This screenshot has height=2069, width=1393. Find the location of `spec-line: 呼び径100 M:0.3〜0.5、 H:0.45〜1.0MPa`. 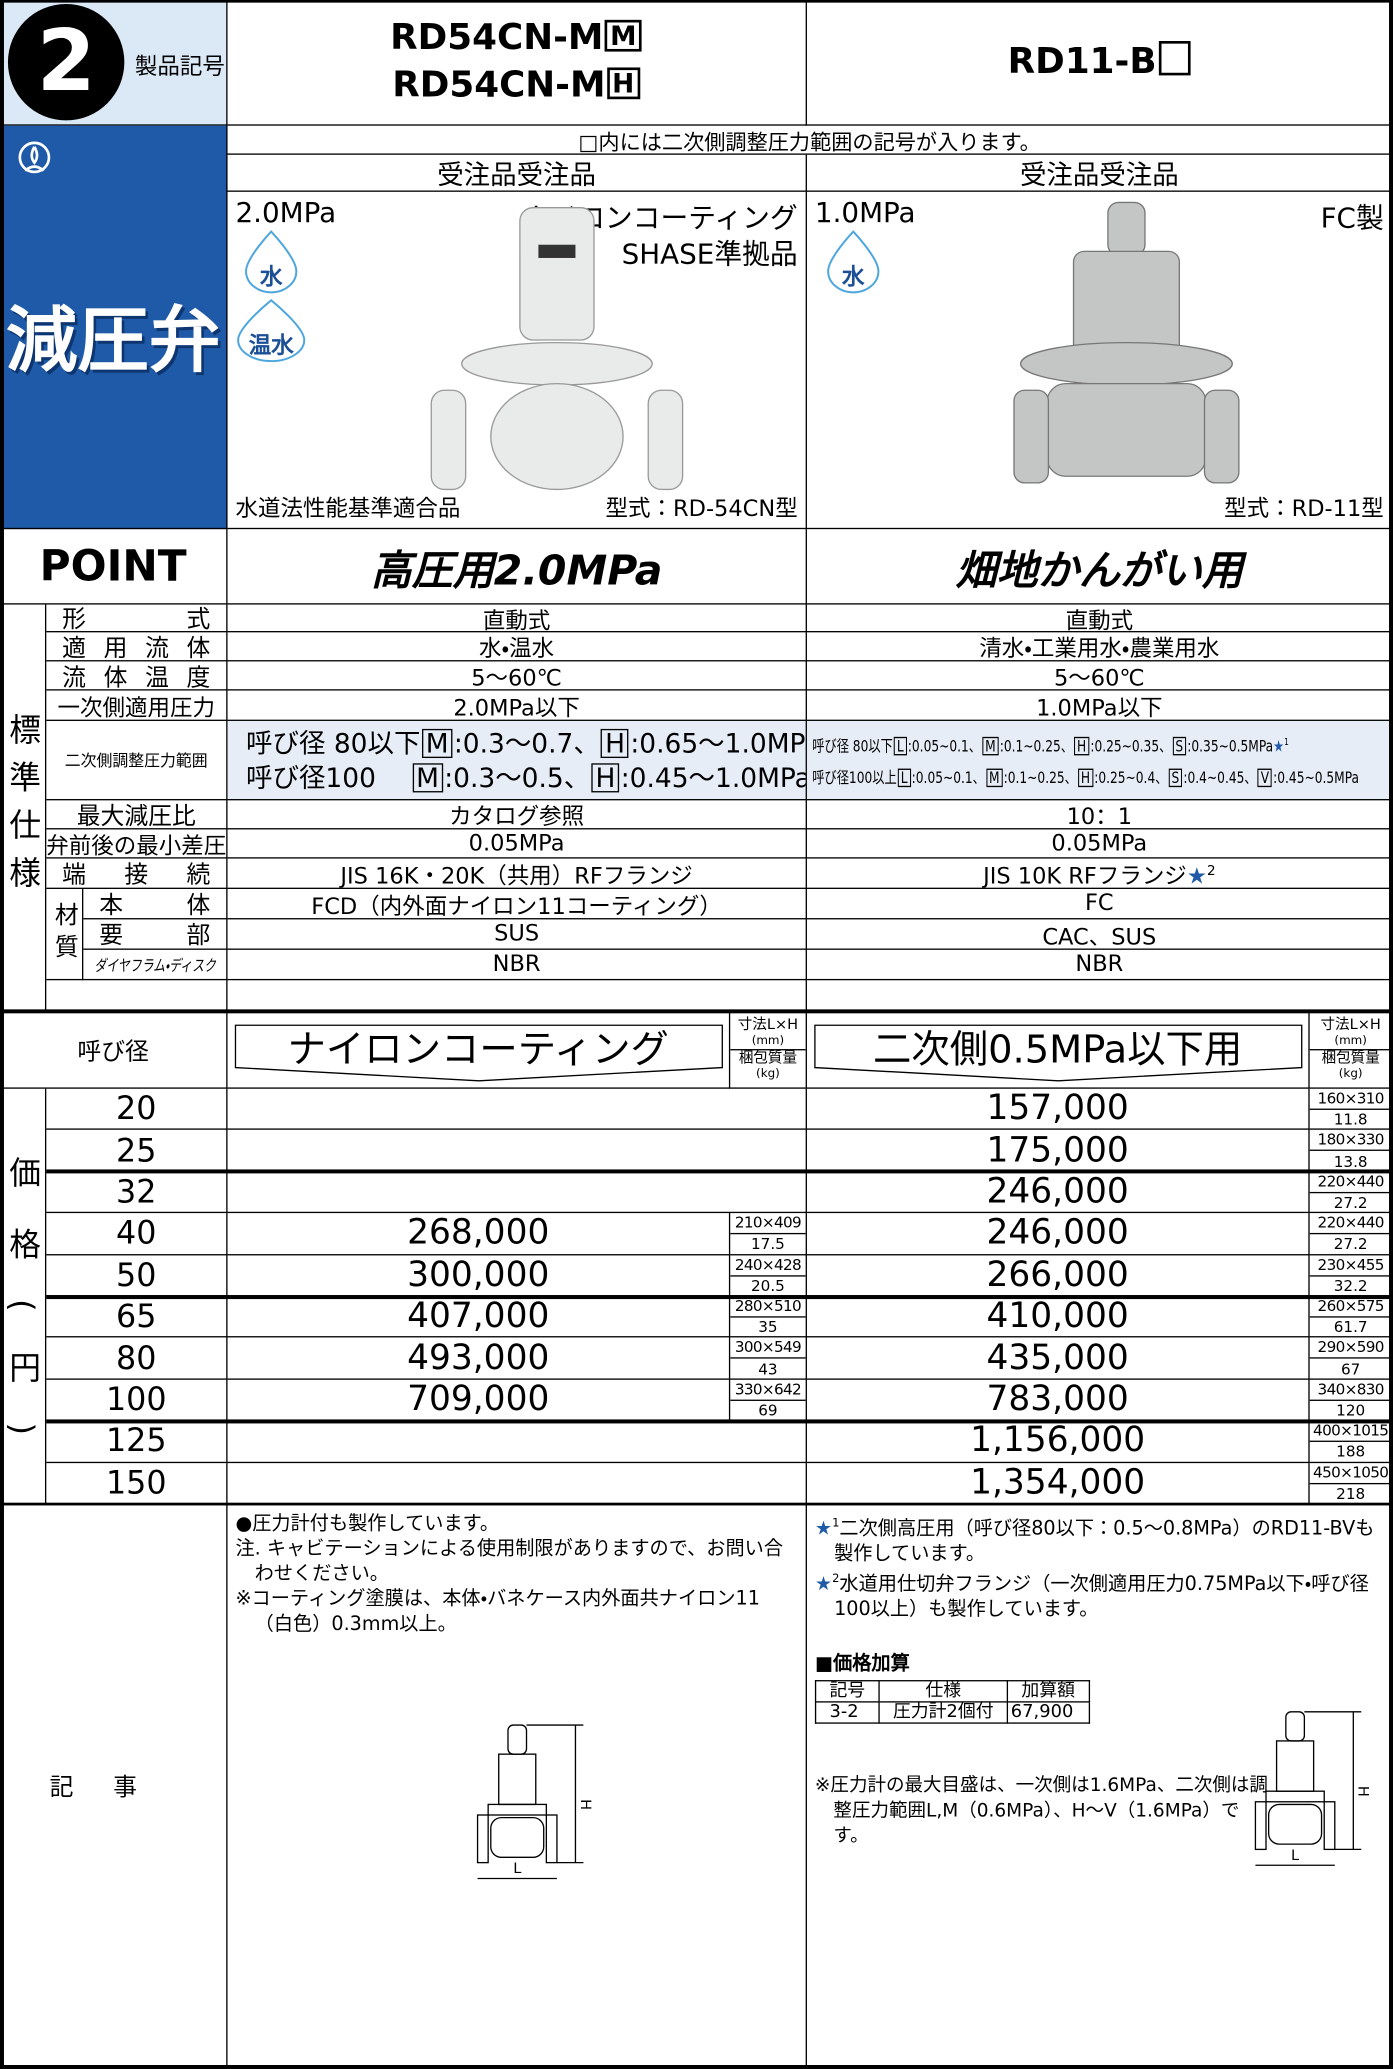

spec-line: 呼び径100 M:0.3〜0.5、 H:0.45〜1.0MPa is located at coordinates (526, 777).